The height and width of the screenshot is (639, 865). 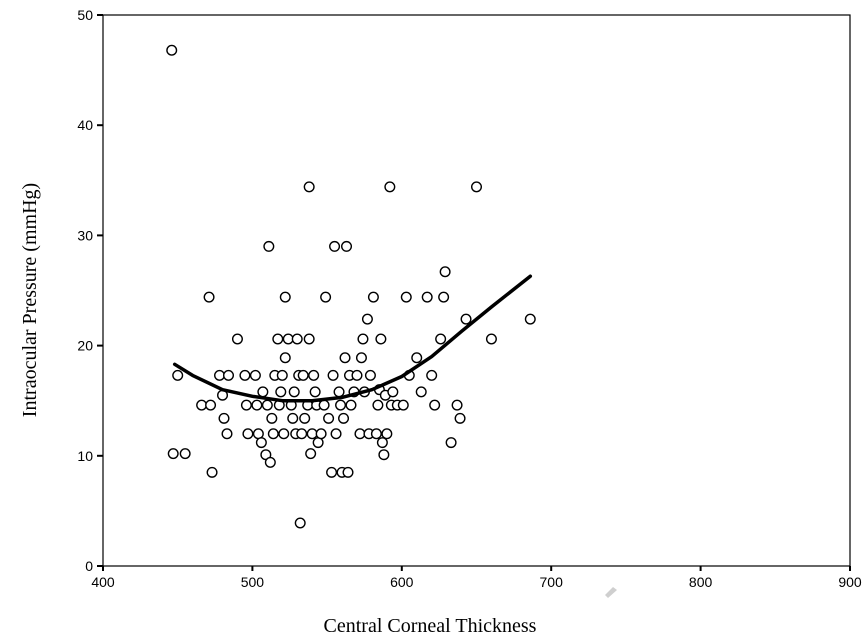 What do you see at coordinates (701, 582) in the screenshot?
I see `x-tick-label: 800` at bounding box center [701, 582].